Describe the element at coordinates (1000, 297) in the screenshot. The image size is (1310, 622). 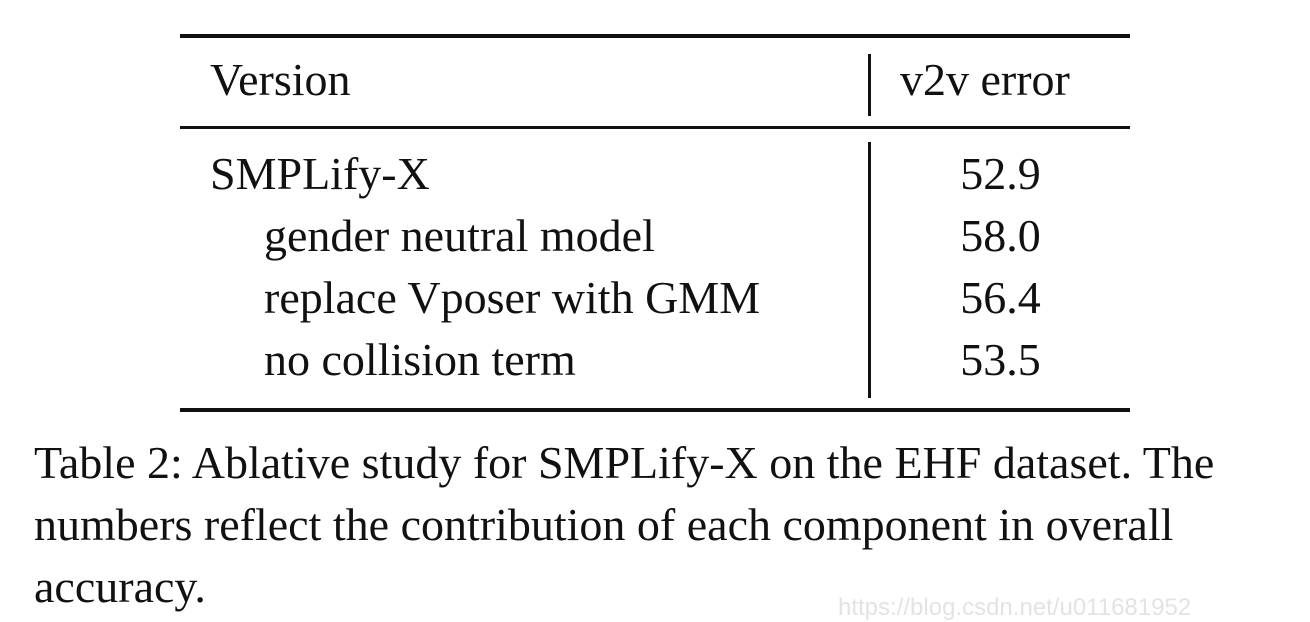
I see `row-error: 56.4` at that location.